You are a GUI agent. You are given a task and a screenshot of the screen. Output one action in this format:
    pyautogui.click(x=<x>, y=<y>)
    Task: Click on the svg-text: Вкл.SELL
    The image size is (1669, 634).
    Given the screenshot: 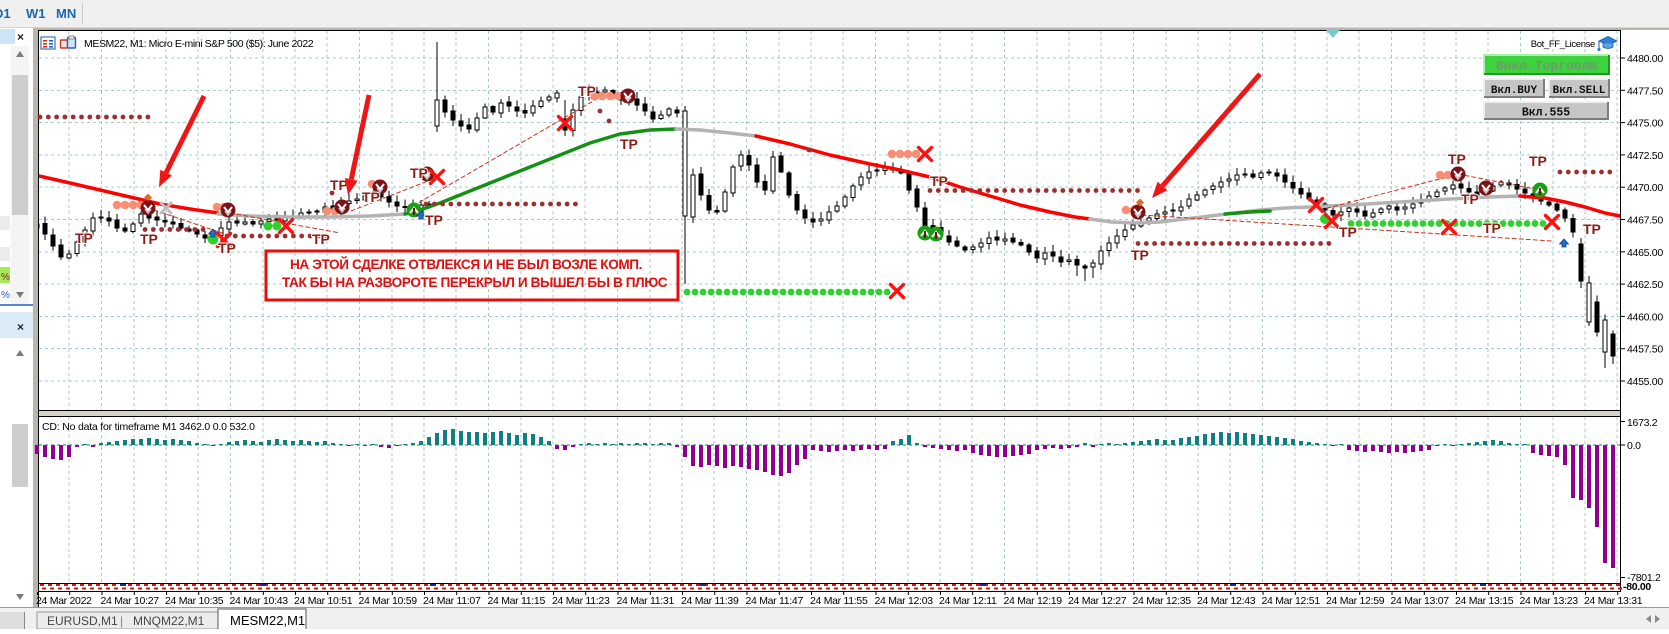 What is the action you would take?
    pyautogui.click(x=1579, y=91)
    